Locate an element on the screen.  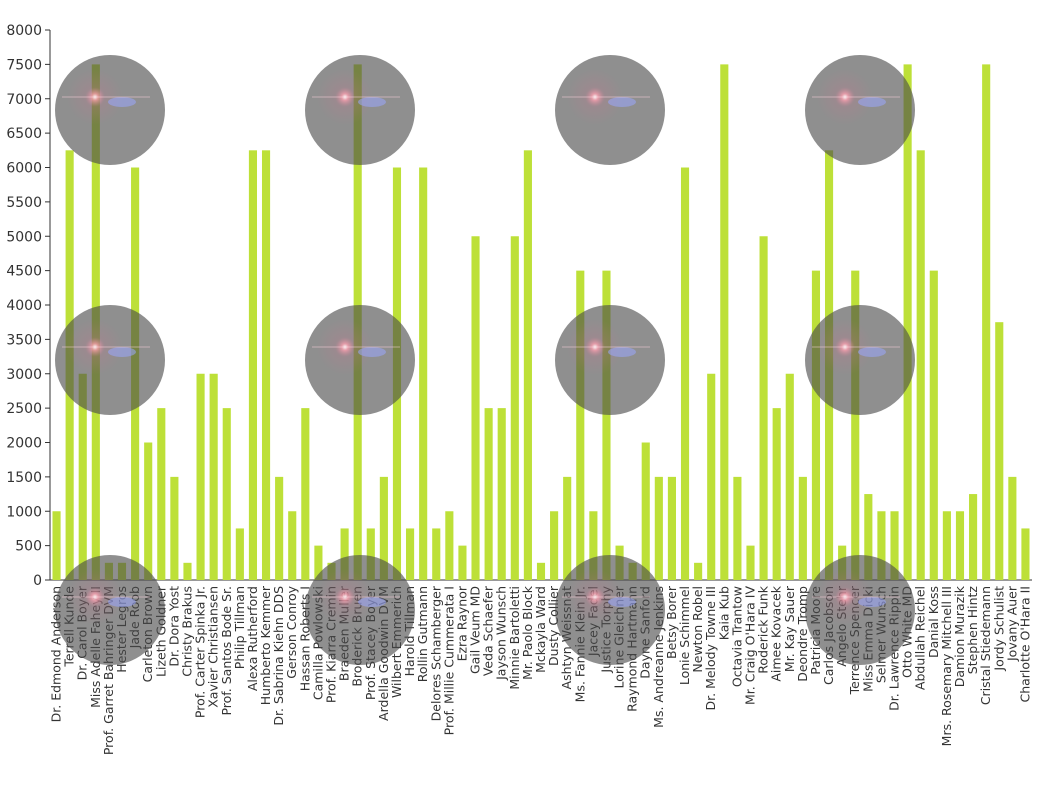
x-tick-label: Betsy Borer is located at coordinates (671, 622).